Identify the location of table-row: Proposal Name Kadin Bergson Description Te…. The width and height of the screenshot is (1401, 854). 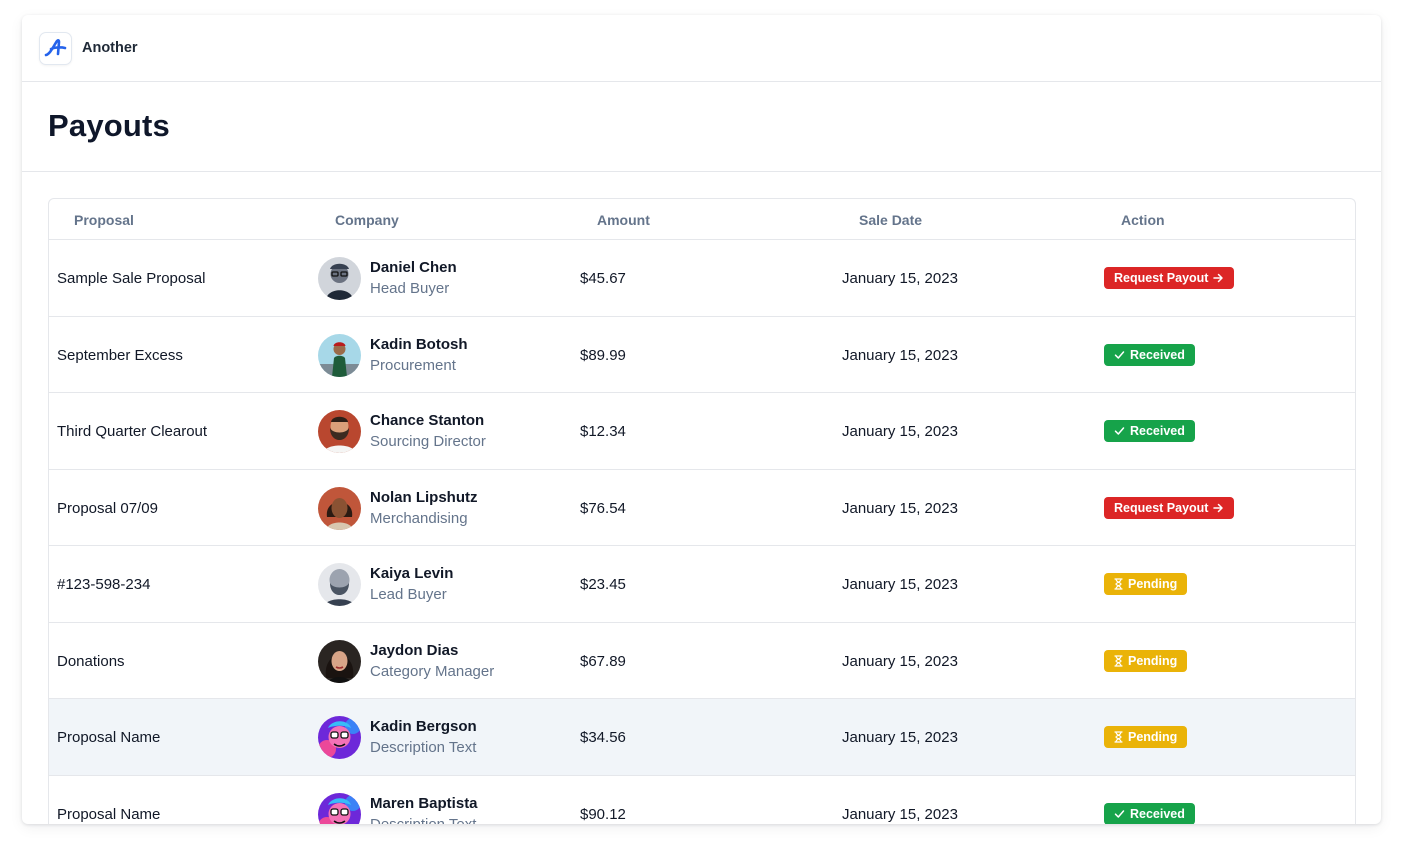
(702, 737).